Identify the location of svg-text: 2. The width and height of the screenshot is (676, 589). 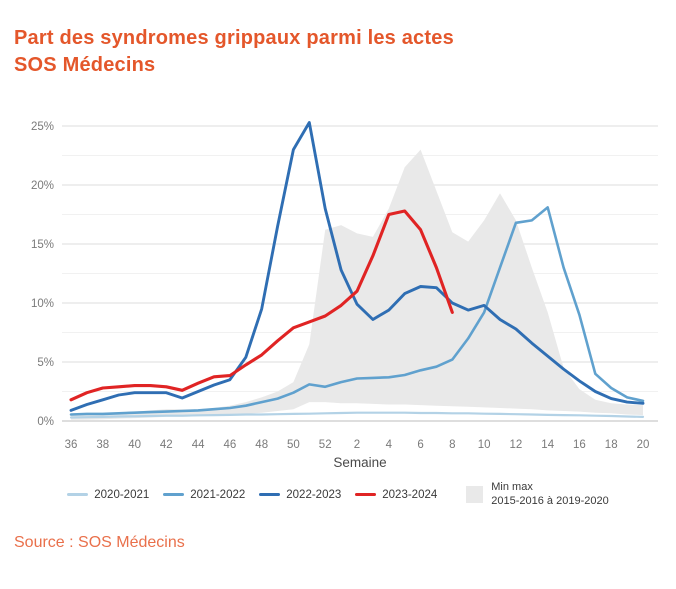
(357, 445).